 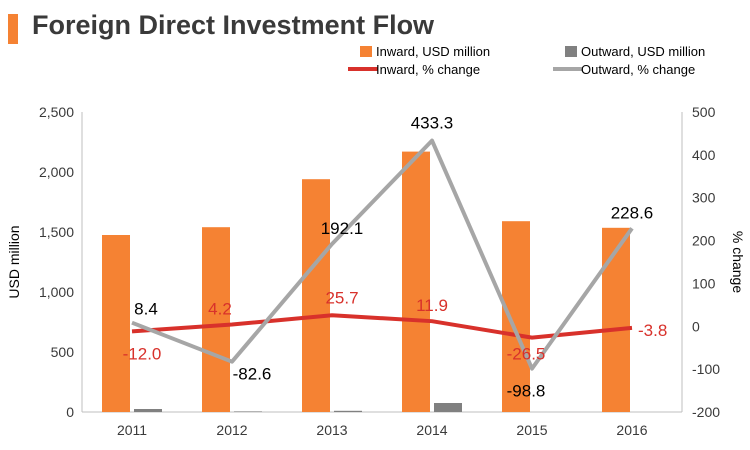 What do you see at coordinates (63, 352) in the screenshot?
I see `left-tick-label: 500` at bounding box center [63, 352].